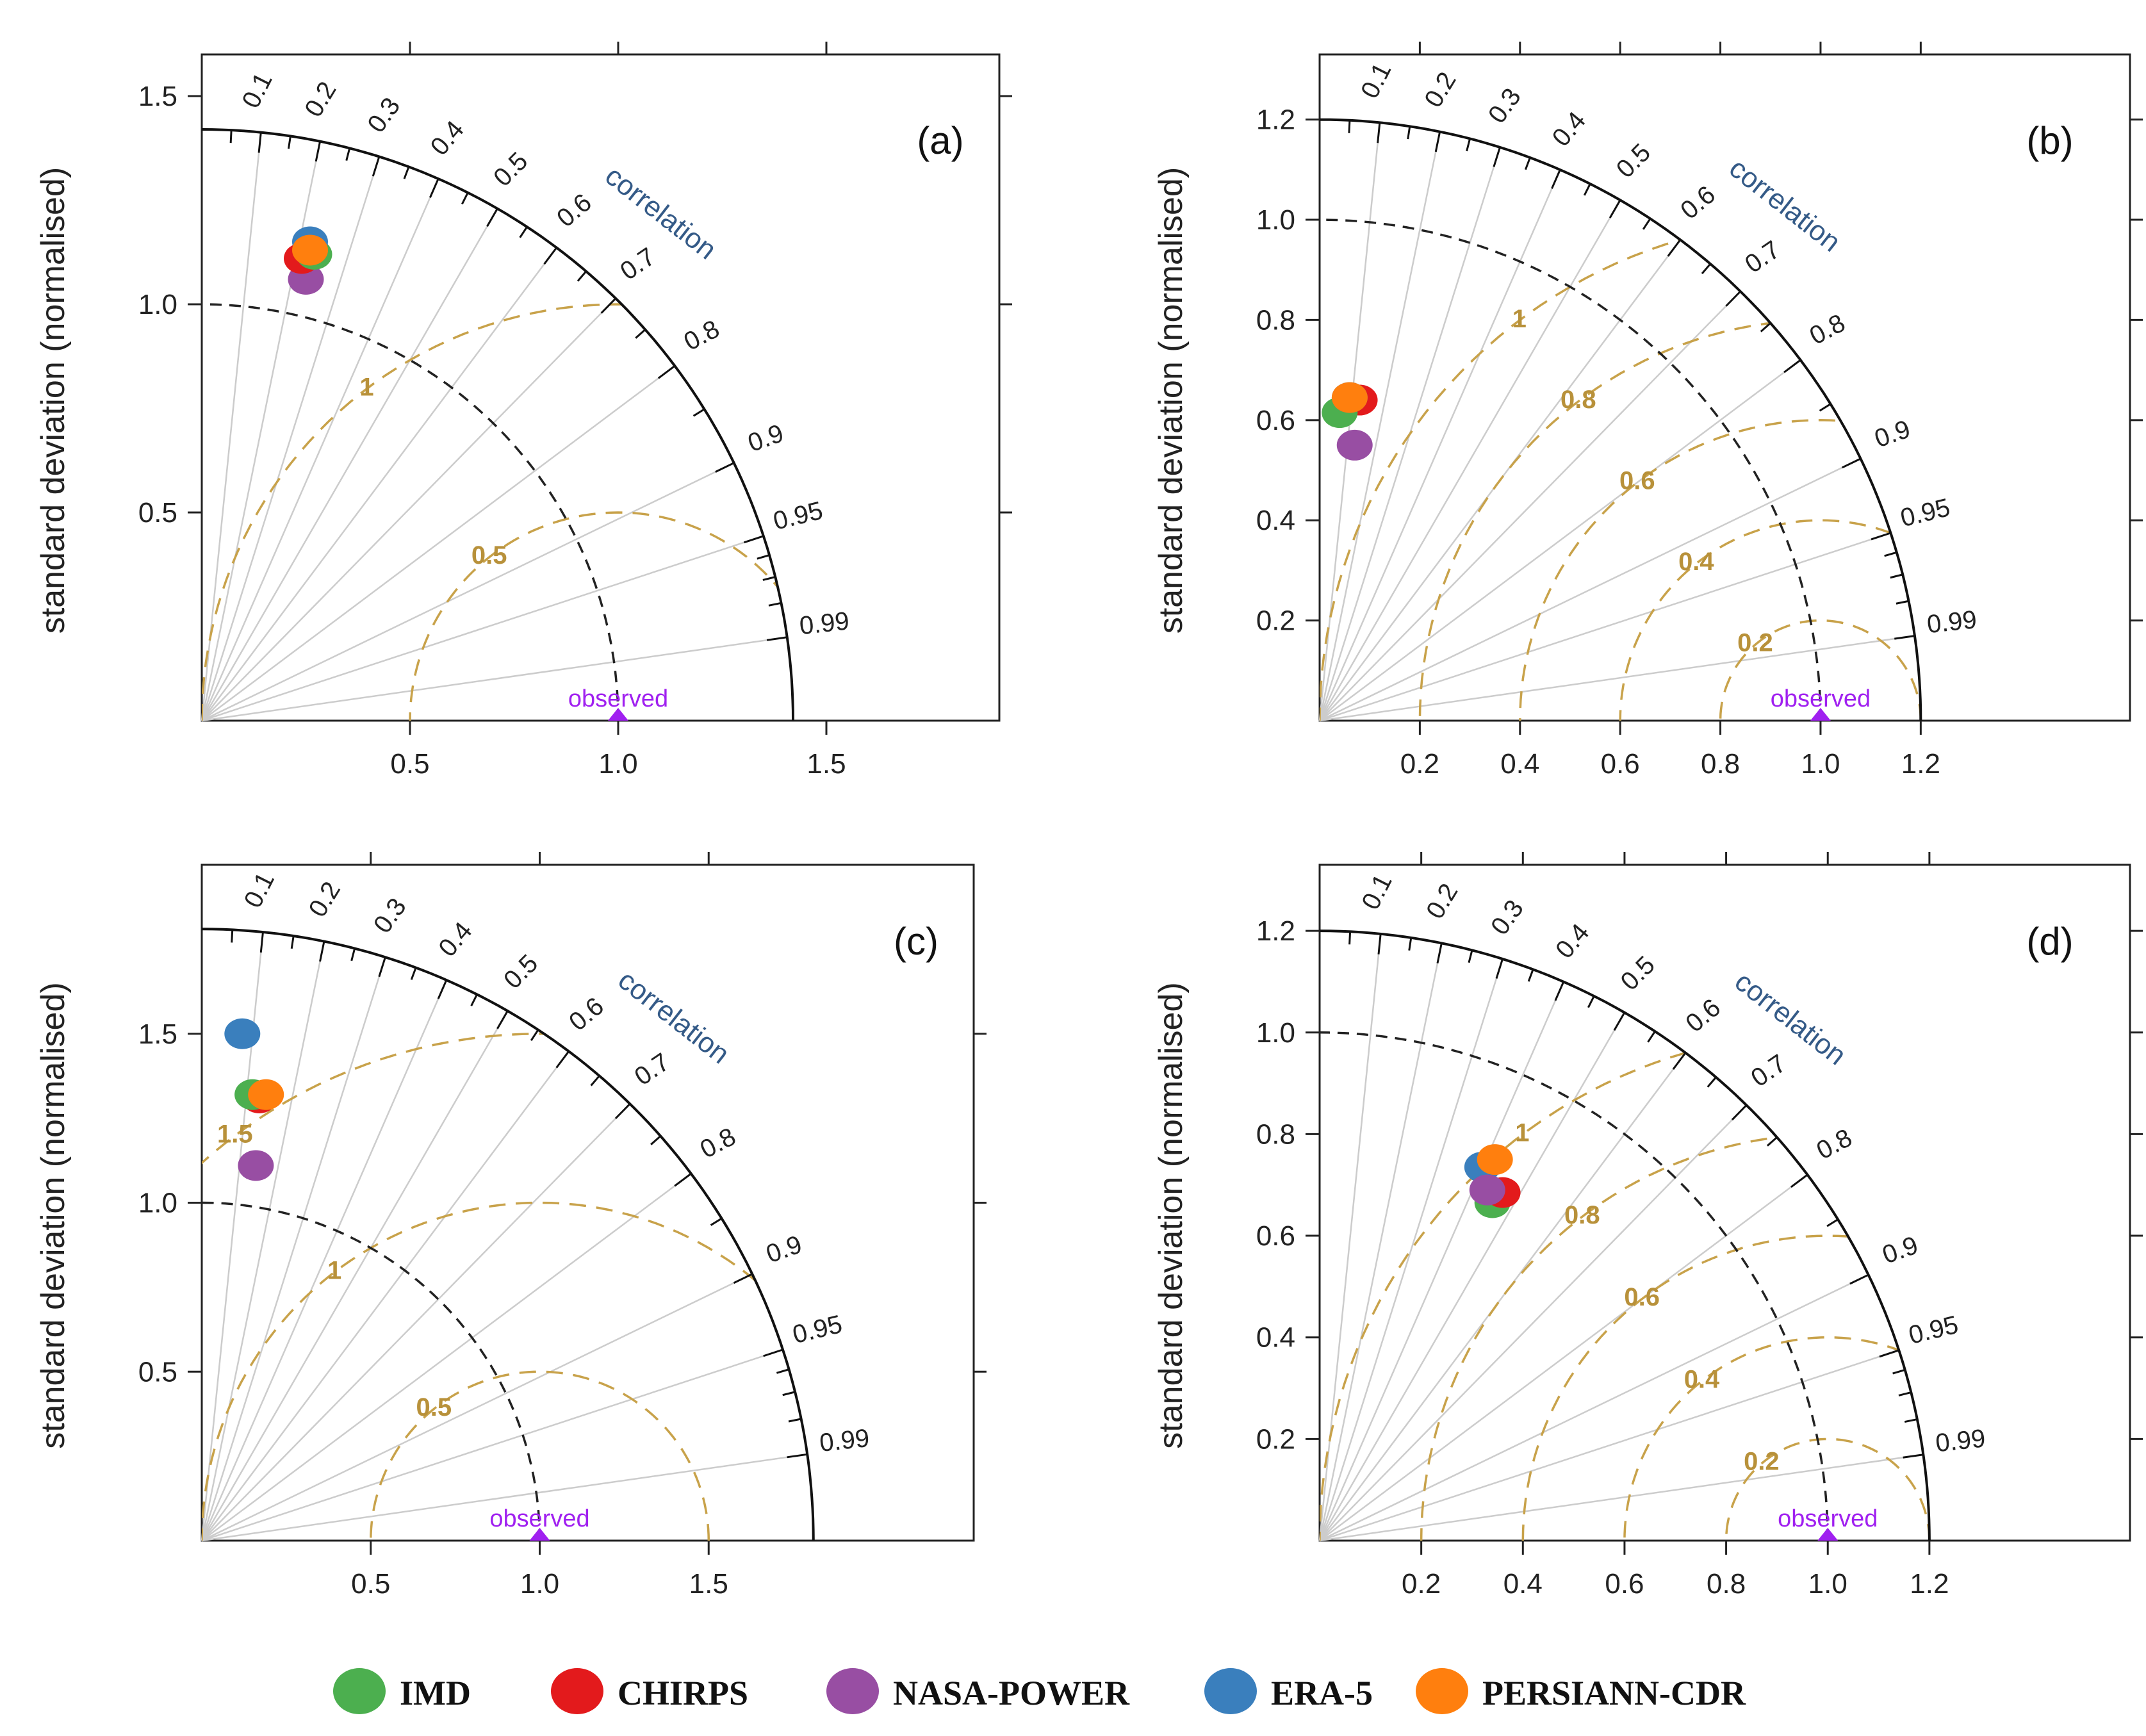 The image size is (2146, 1736). I want to click on panel-label: (b), so click(2049, 140).